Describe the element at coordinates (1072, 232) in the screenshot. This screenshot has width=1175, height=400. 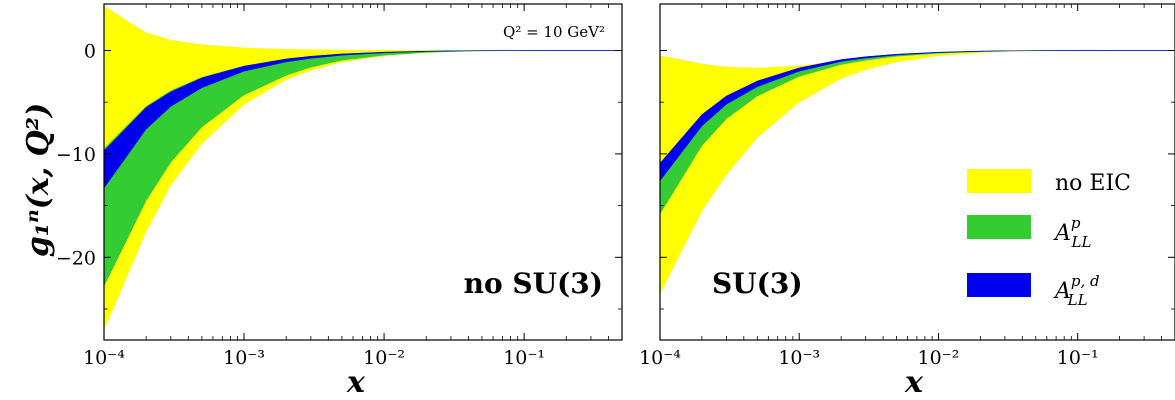
I see `legend-label-all-p: Ap LL` at that location.